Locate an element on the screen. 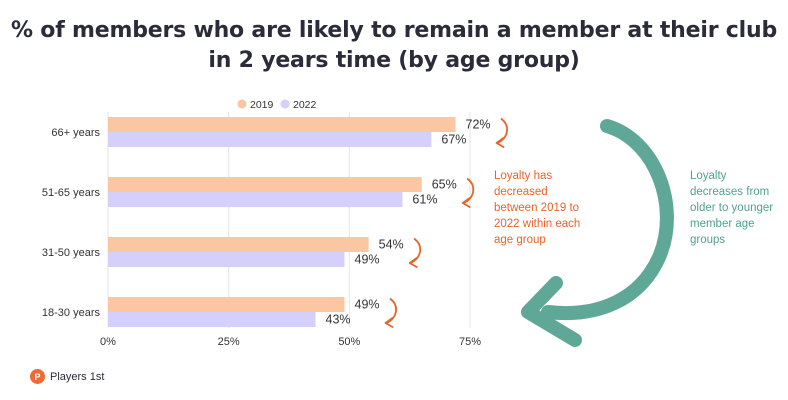  value-label-2022: 43% is located at coordinates (338, 320).